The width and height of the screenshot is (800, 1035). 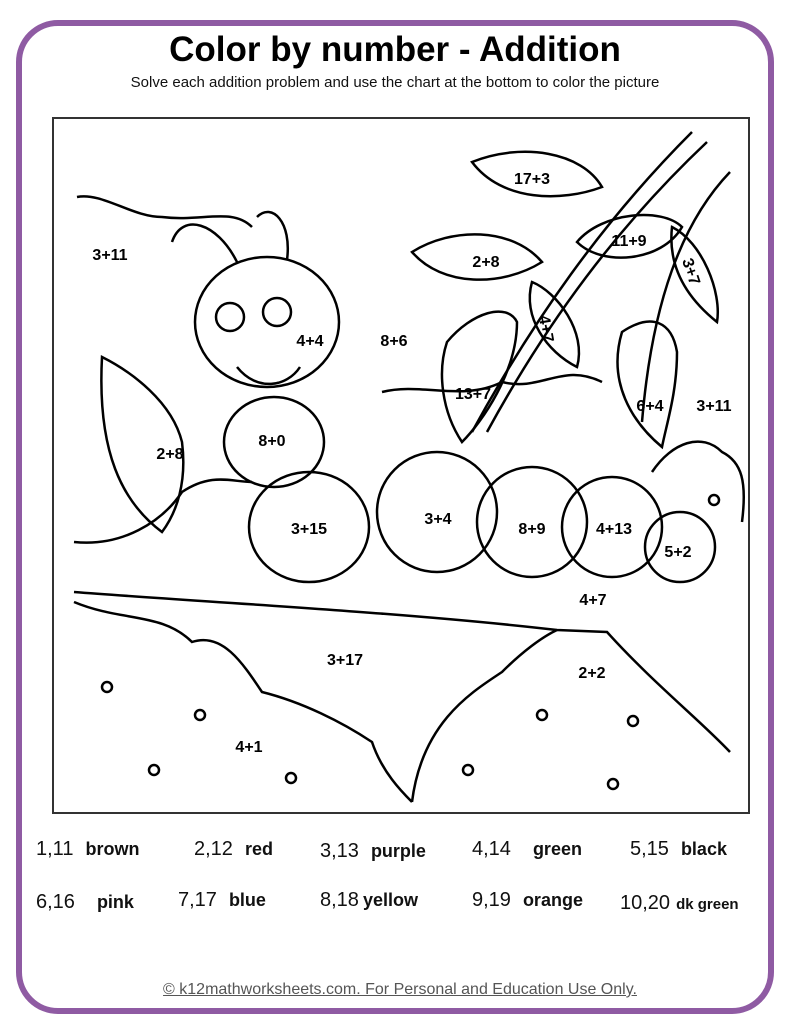 I want to click on region-label: 4+7, so click(x=593, y=600).